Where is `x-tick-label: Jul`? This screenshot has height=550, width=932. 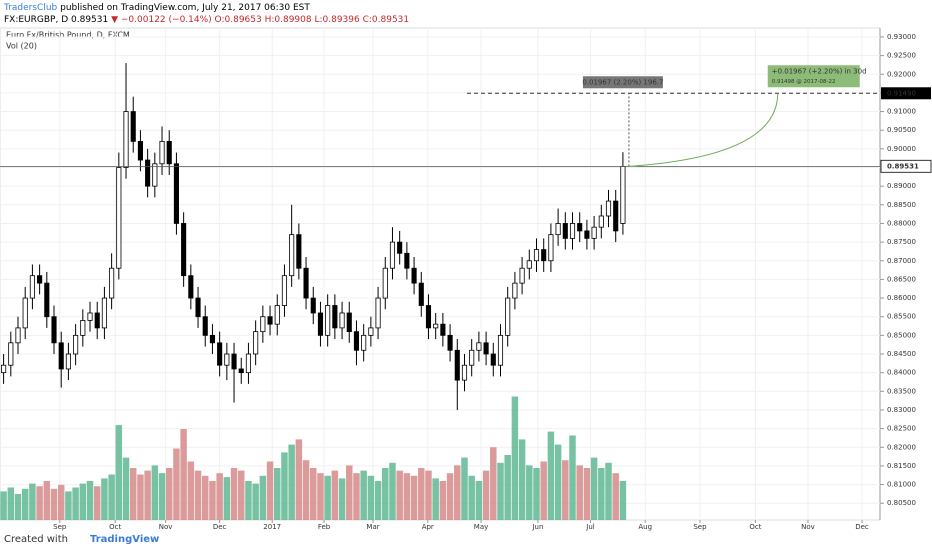
x-tick-label: Jul is located at coordinates (590, 527).